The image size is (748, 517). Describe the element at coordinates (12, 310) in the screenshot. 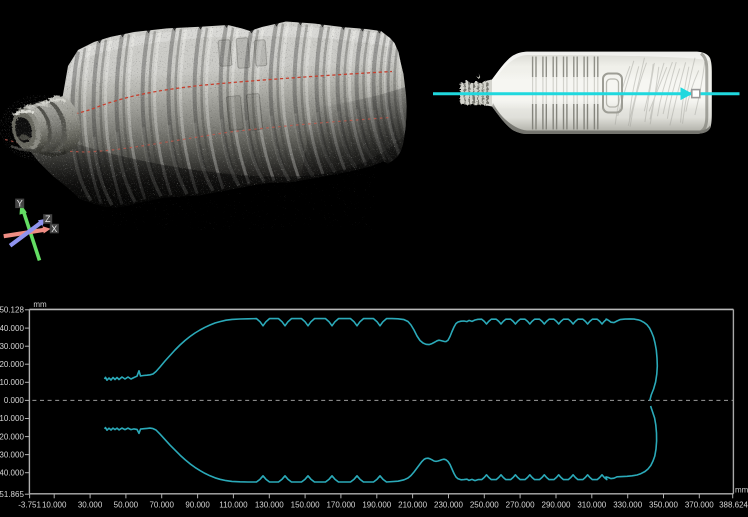

I see `svg-text: 50.128` at that location.